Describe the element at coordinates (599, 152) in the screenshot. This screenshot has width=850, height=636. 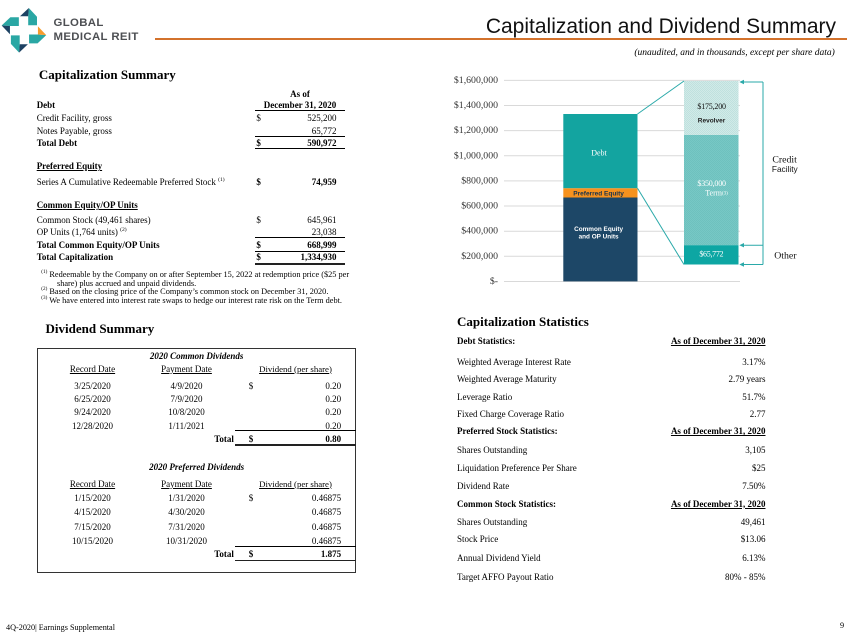
I see `svg-text: Debt` at that location.